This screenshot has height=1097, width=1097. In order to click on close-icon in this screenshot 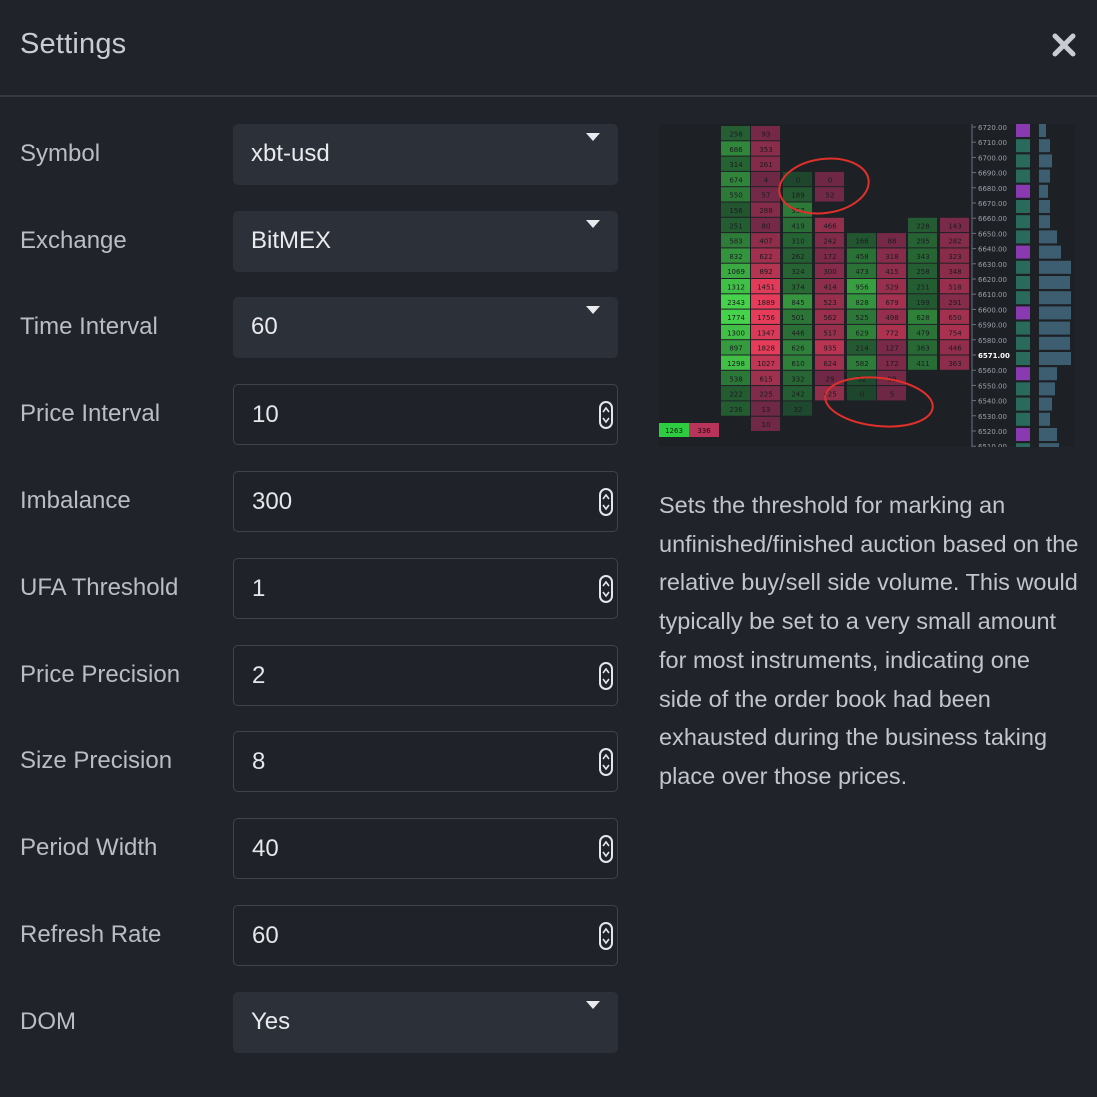, I will do `click(1064, 45)`.